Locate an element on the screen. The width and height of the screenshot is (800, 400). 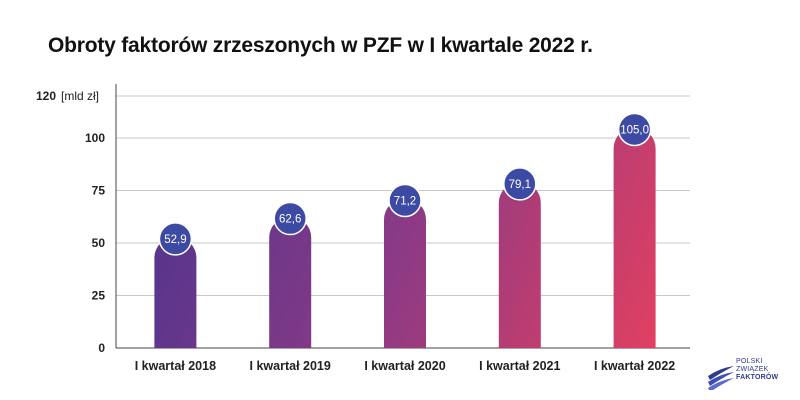
y-tick-label: 50 is located at coordinates (99, 243).